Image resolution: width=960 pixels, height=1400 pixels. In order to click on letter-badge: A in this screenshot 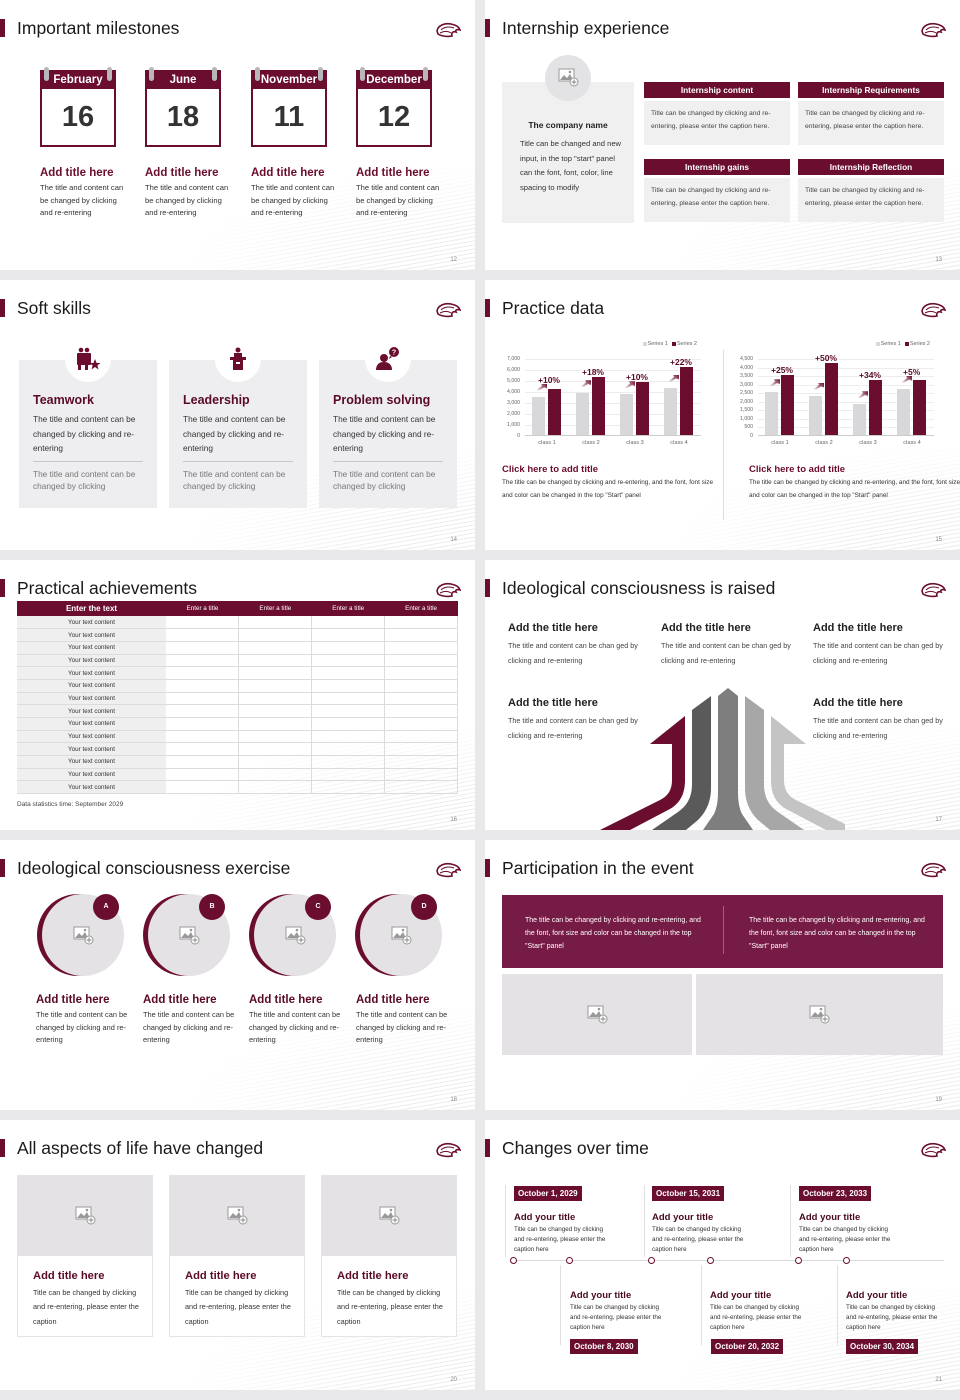, I will do `click(106, 907)`.